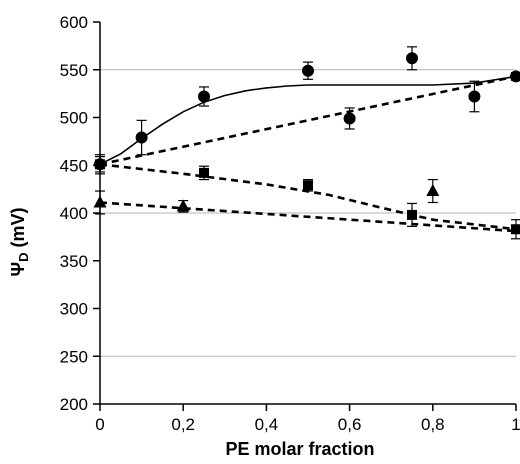  Describe the element at coordinates (74, 213) in the screenshot. I see `y-tick-label: 400` at that location.